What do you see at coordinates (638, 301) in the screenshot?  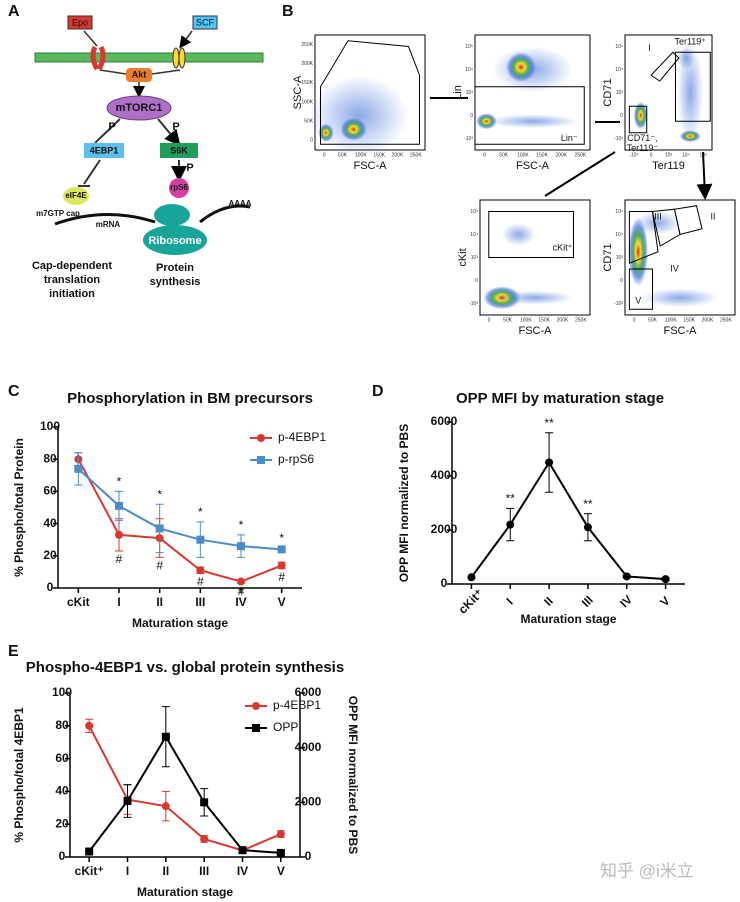 I see `gate-label: V` at bounding box center [638, 301].